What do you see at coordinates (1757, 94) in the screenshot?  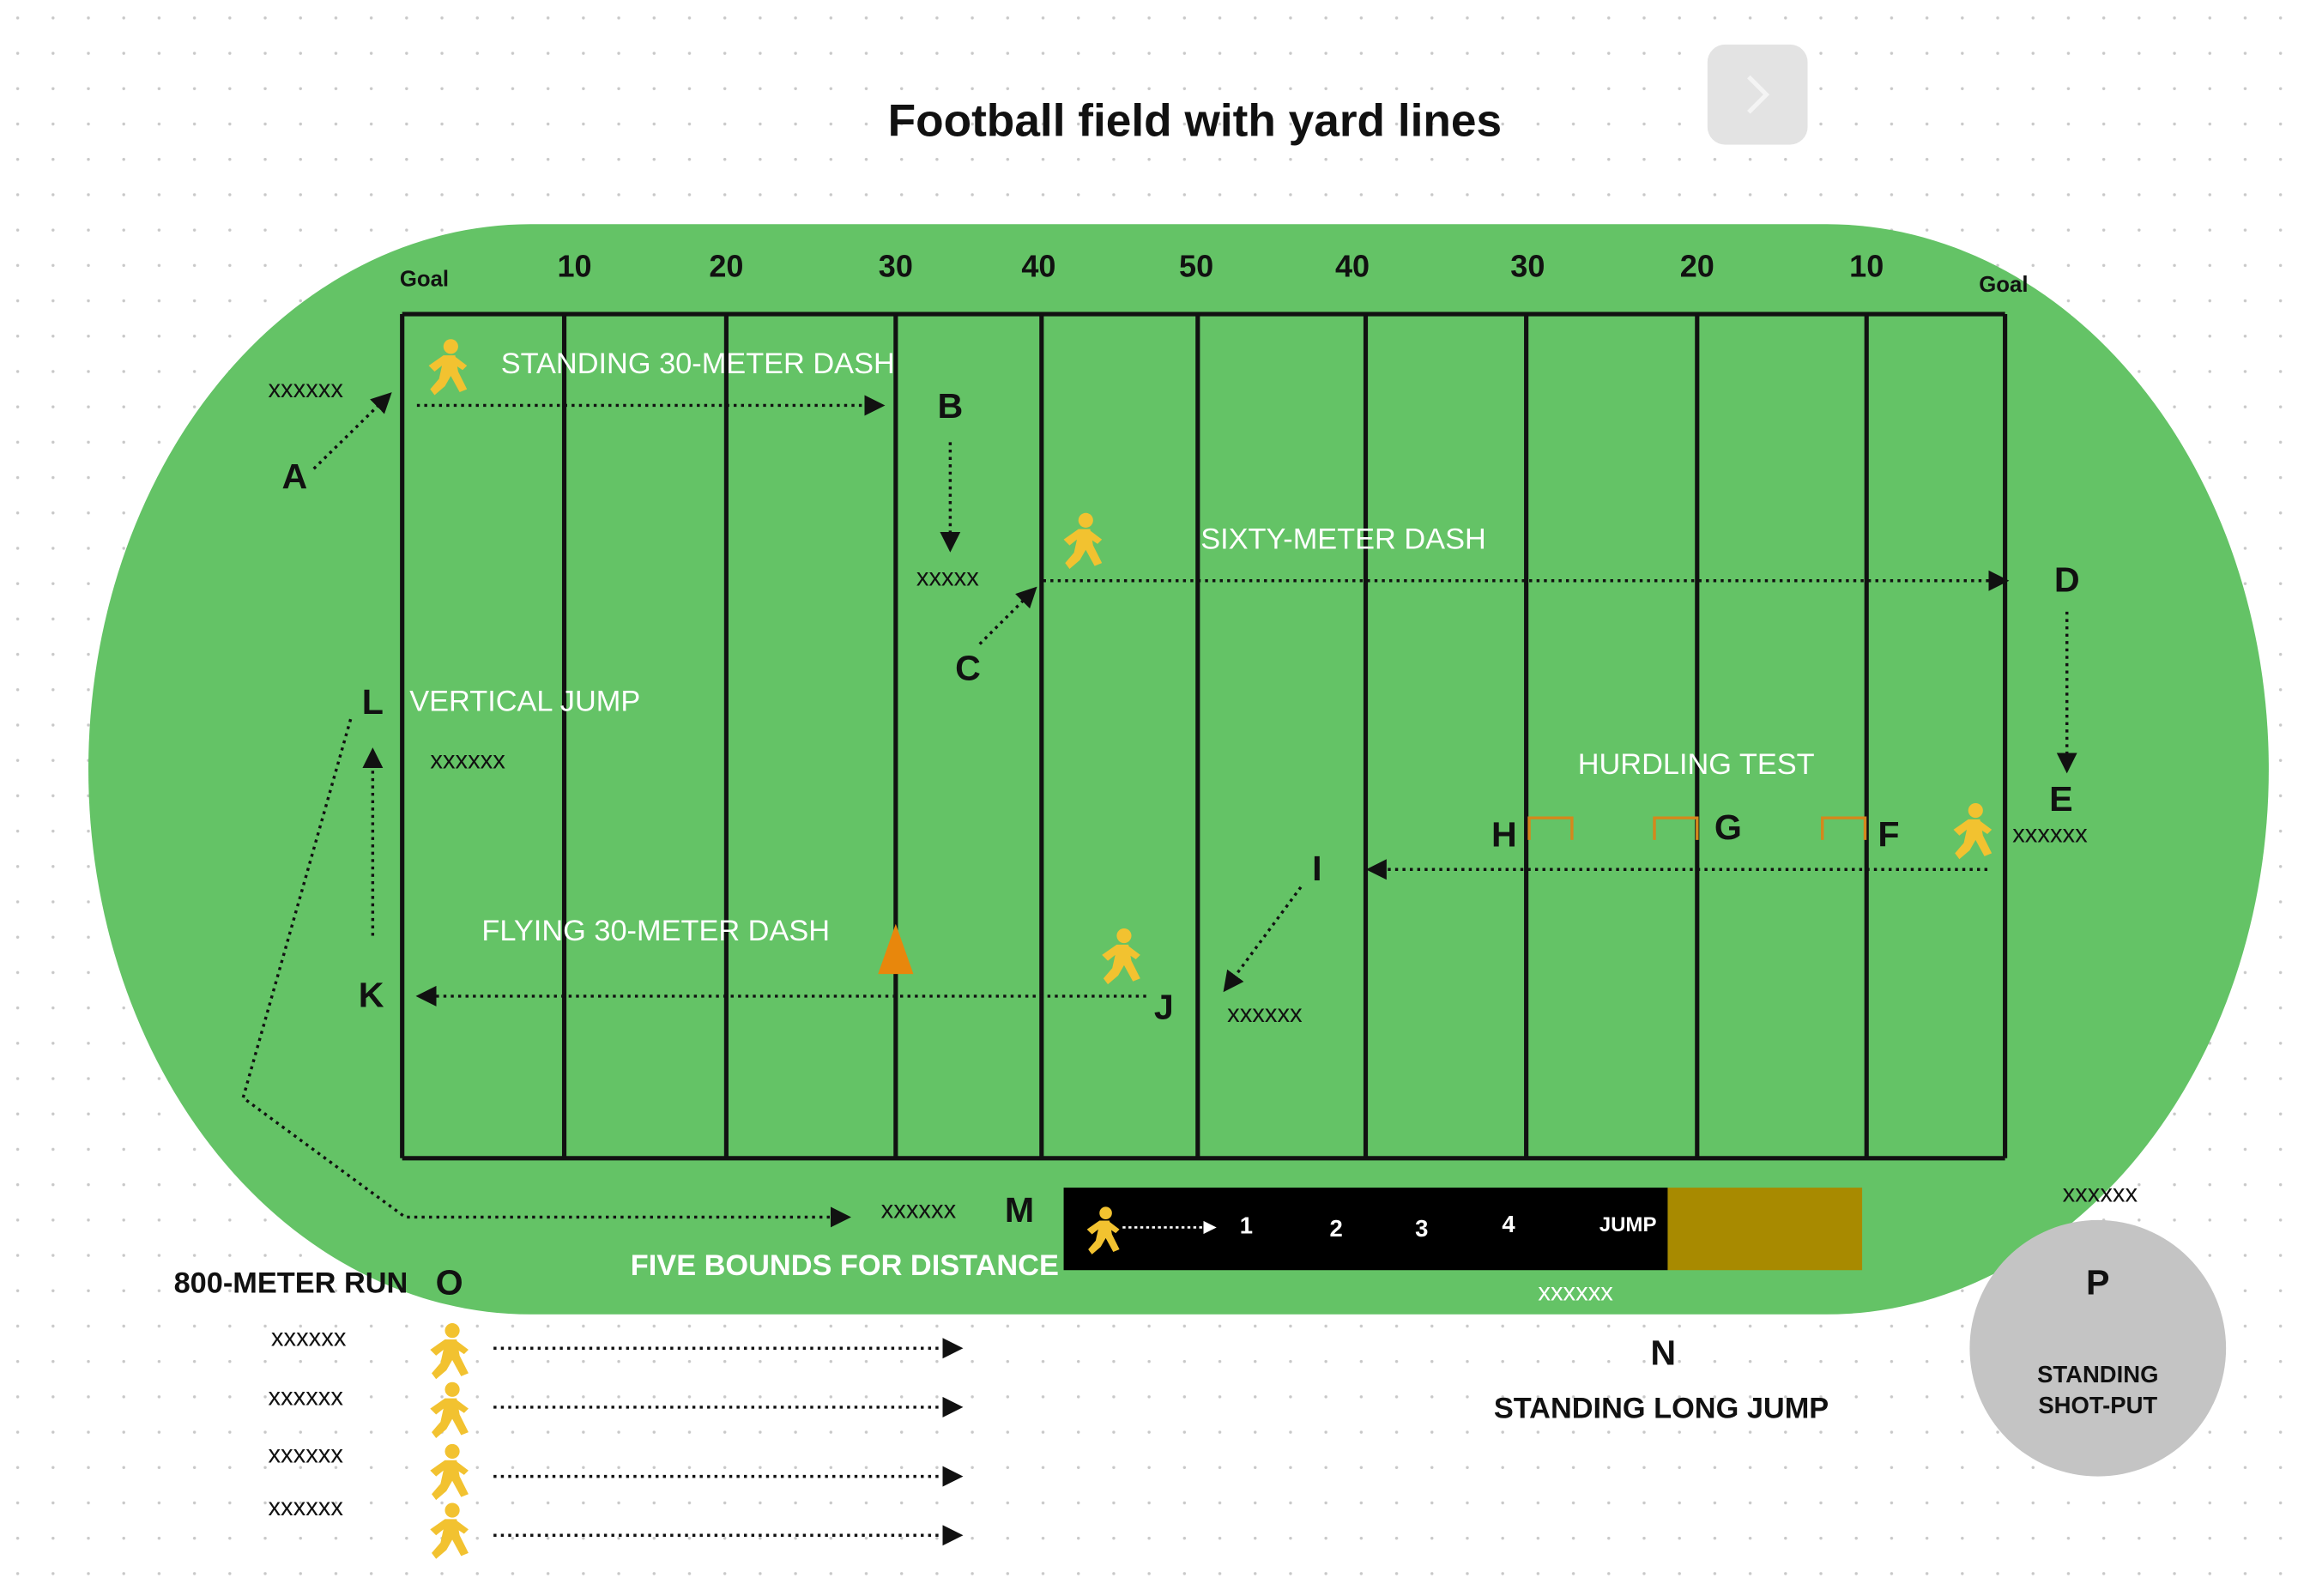 I see `next-button` at bounding box center [1757, 94].